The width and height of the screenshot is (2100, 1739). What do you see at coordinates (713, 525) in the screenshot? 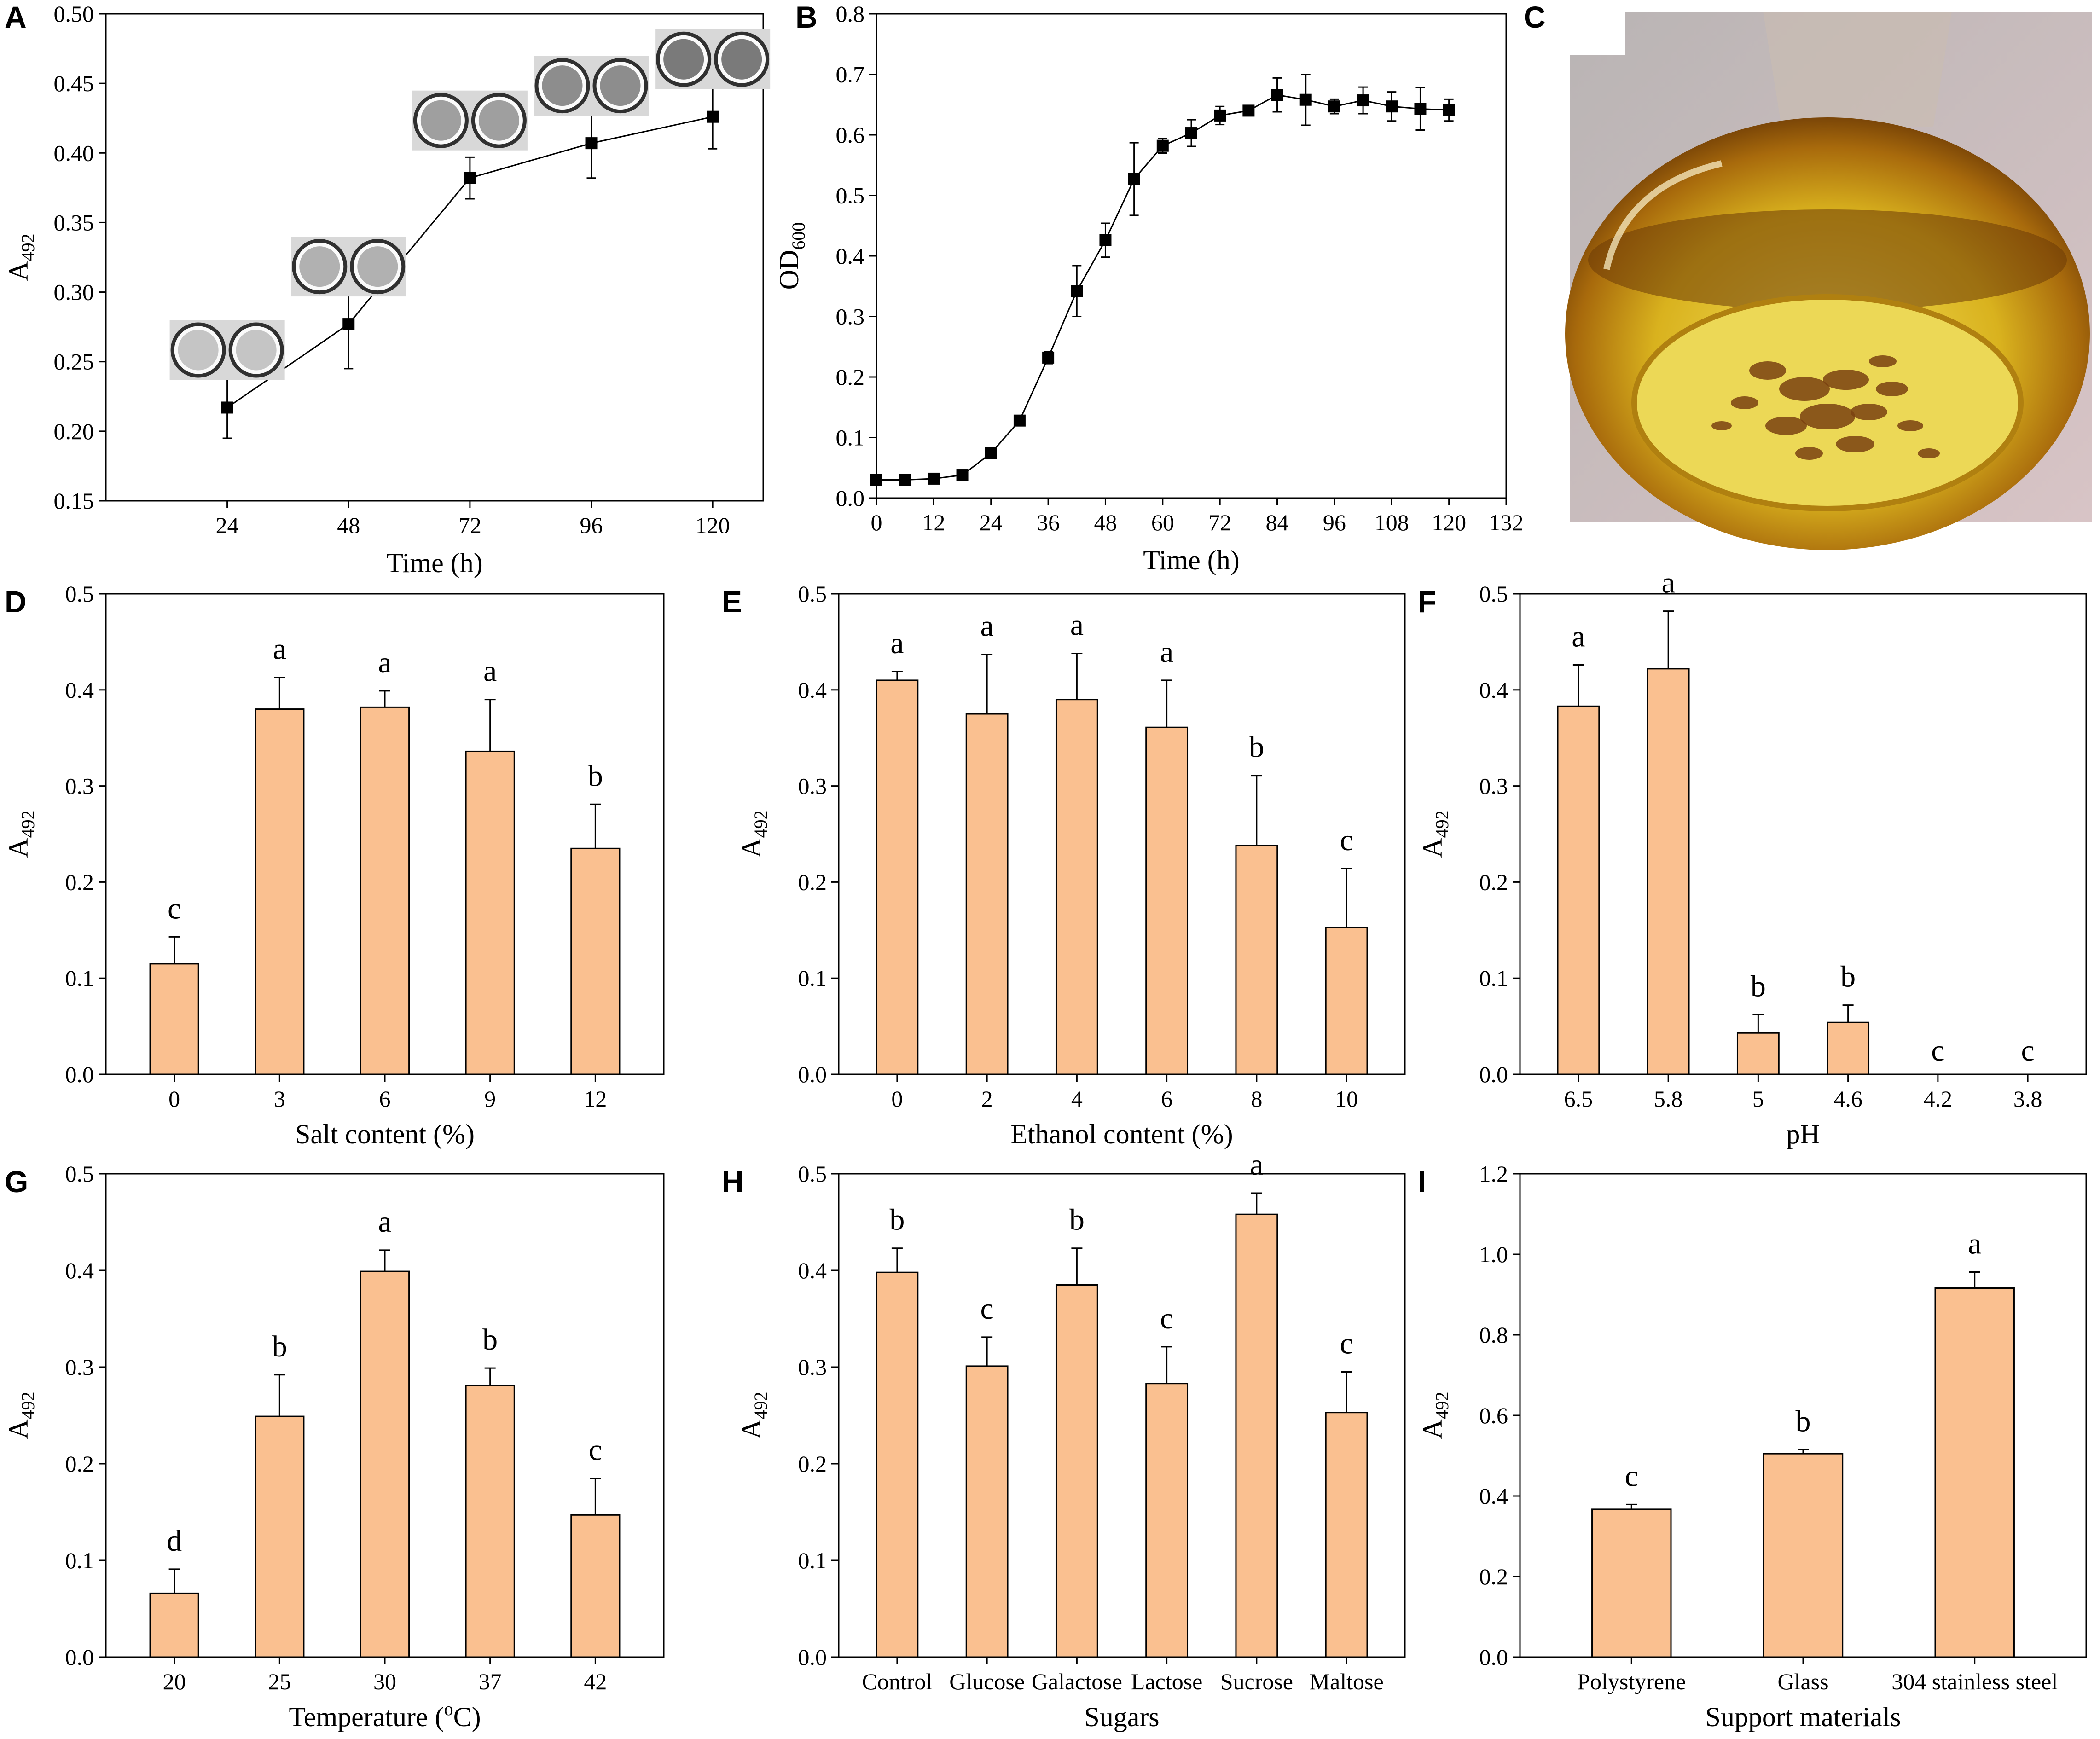
I see `x-tick-label: 120` at bounding box center [713, 525].